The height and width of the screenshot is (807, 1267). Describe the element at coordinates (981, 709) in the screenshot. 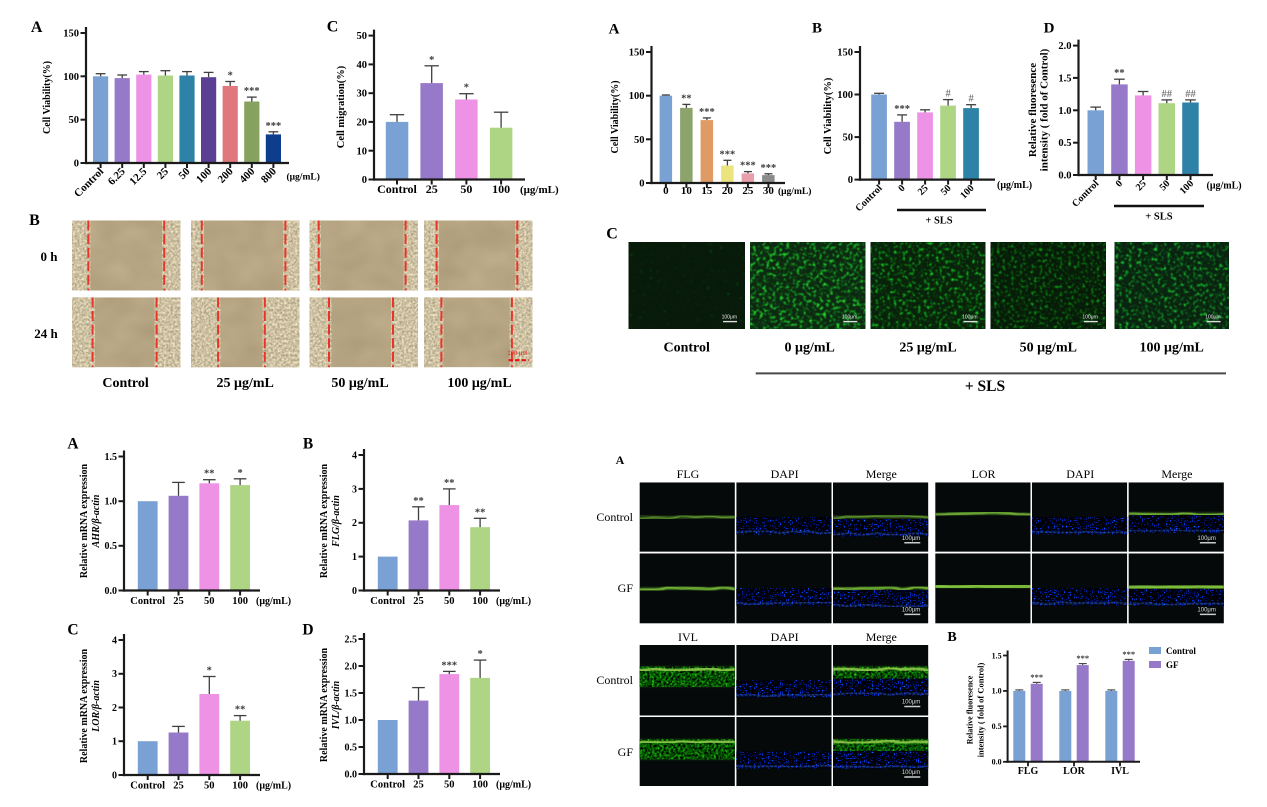

I see `svg-text: intensity ( fold of Control)` at that location.